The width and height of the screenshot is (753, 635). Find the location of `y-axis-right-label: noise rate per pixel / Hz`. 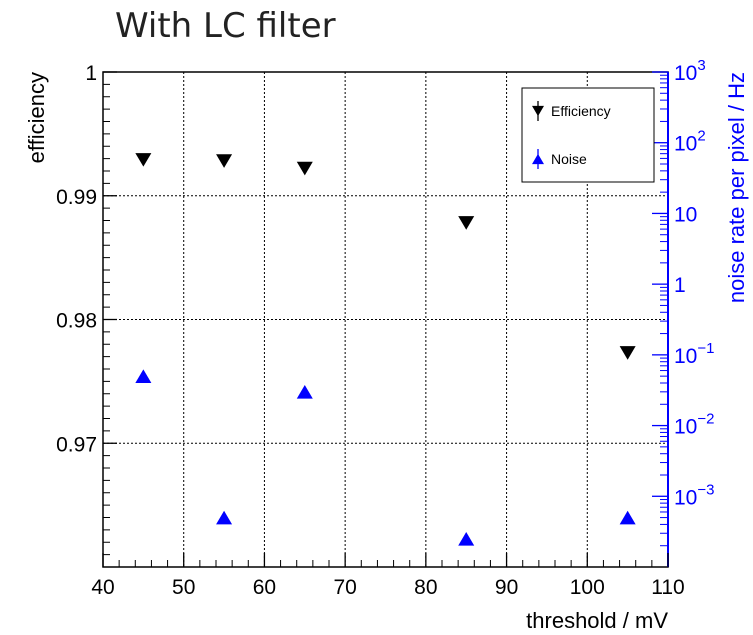

y-axis-right-label: noise rate per pixel / Hz is located at coordinates (736, 187).